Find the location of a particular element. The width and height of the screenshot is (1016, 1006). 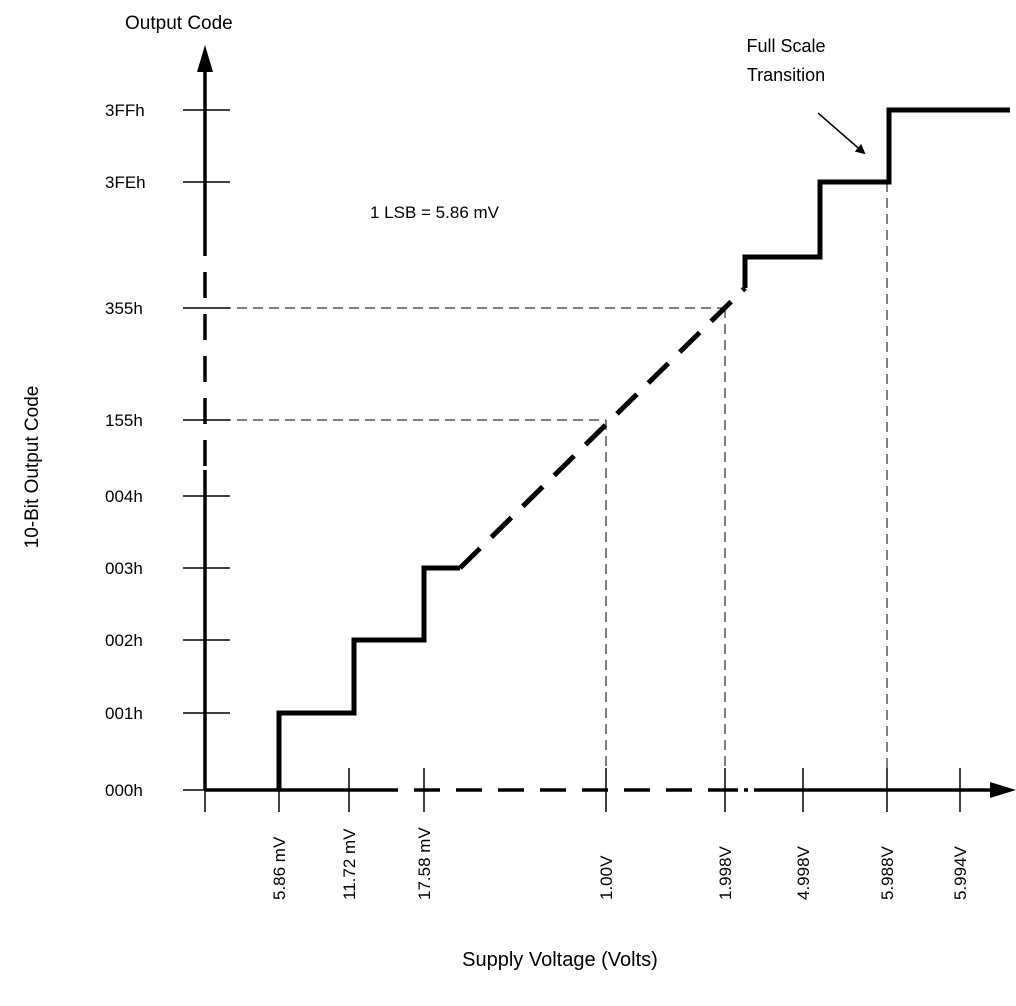

y-tick-label: 355h is located at coordinates (124, 308).